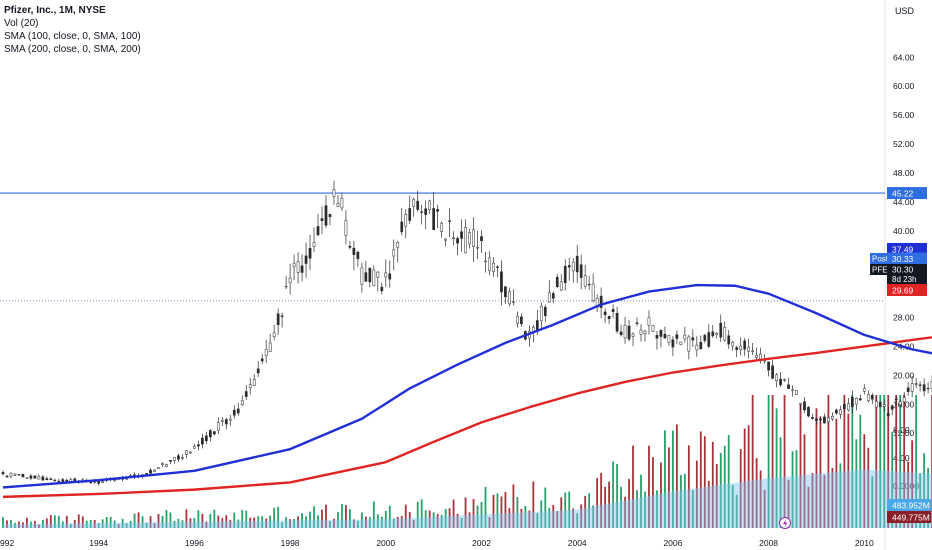  What do you see at coordinates (905, 11) in the screenshot?
I see `currency-label: USD` at bounding box center [905, 11].